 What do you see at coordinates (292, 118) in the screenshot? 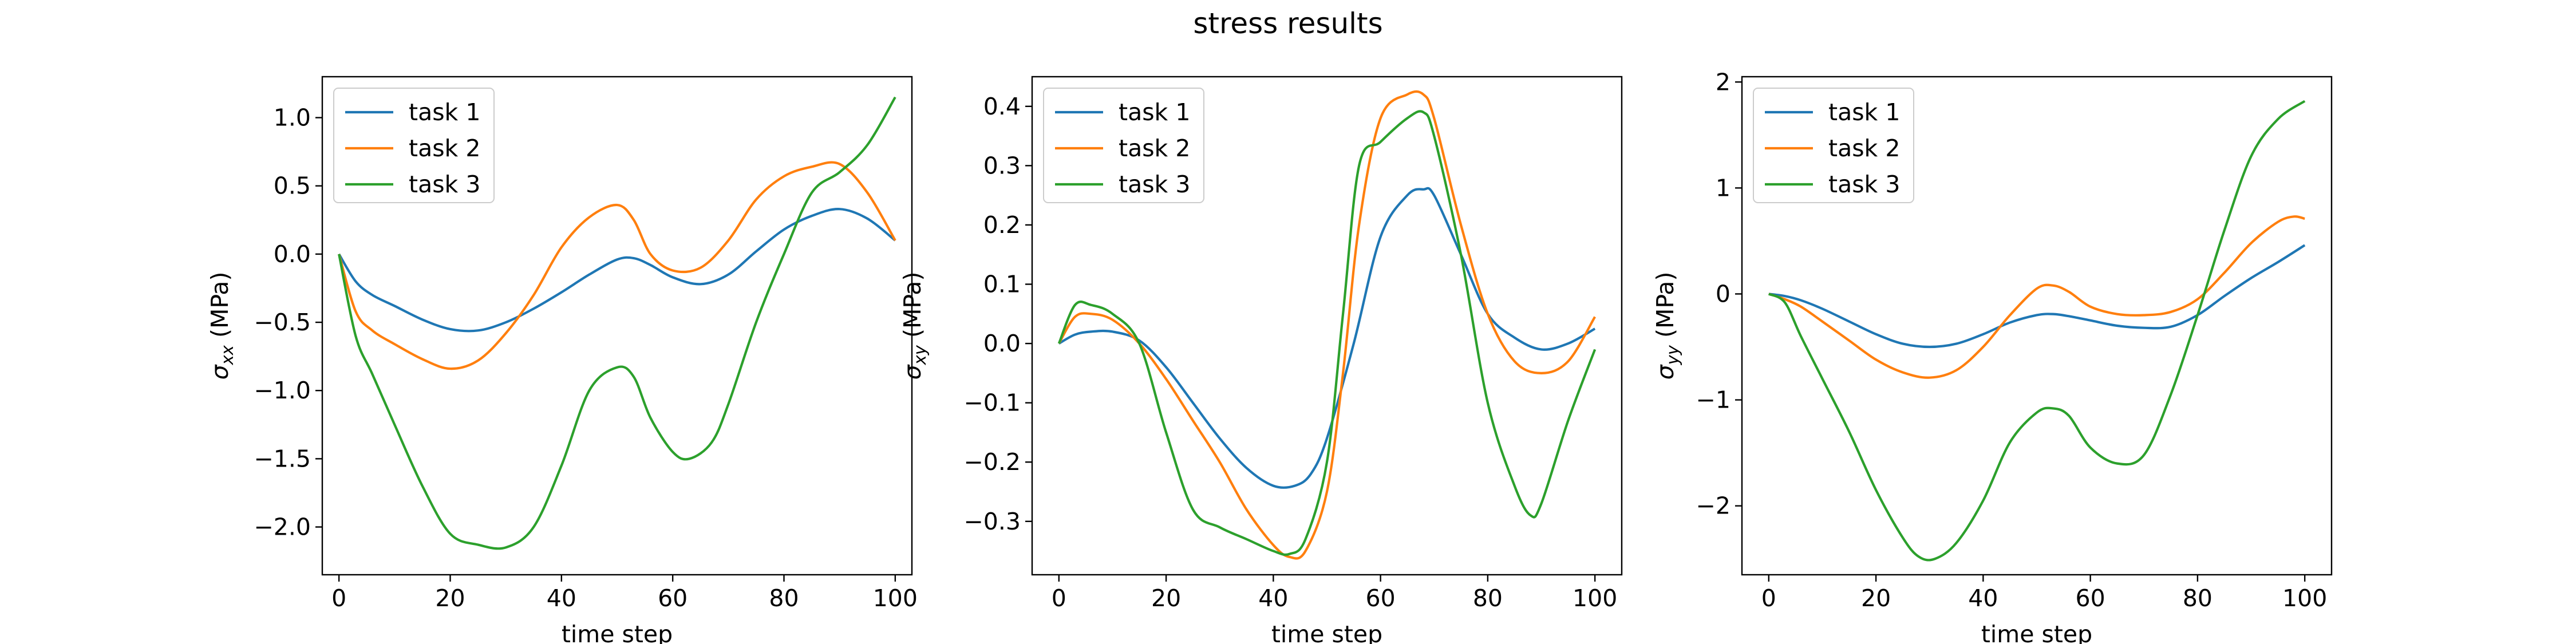
I see `y-tick-label: 1.0` at bounding box center [292, 118].